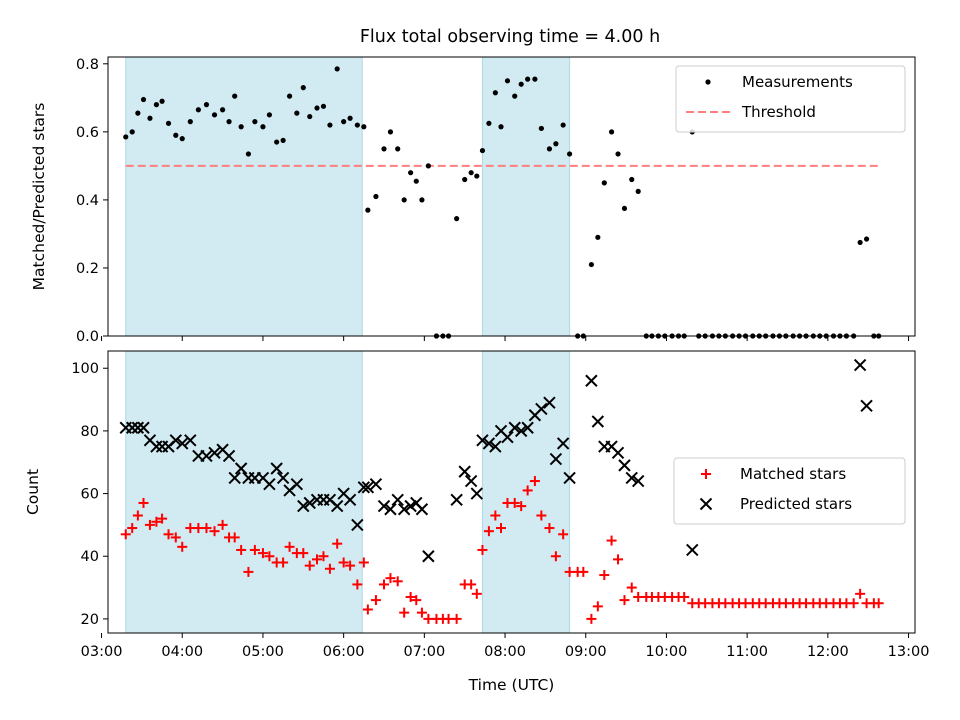  What do you see at coordinates (797, 82) in the screenshot?
I see `top-legend-label: Measurements` at bounding box center [797, 82].